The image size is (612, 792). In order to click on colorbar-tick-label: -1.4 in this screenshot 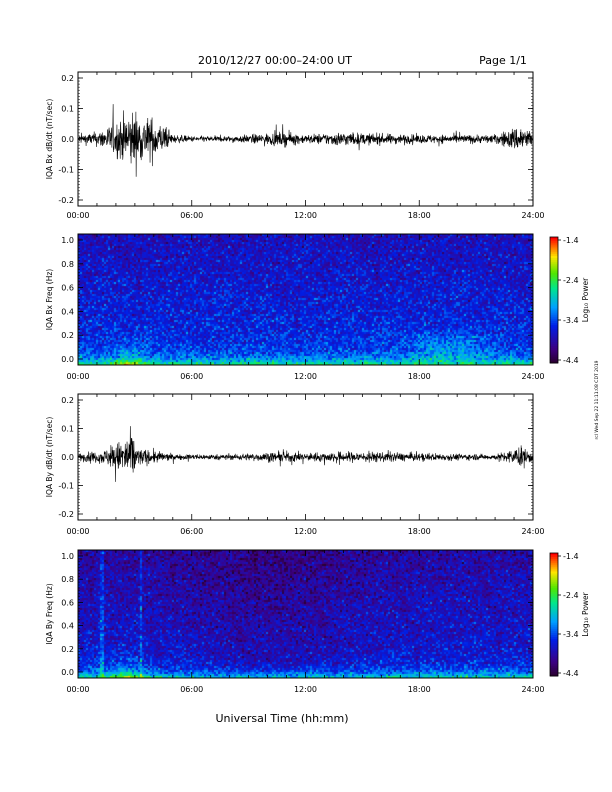, I will do `click(571, 240)`.